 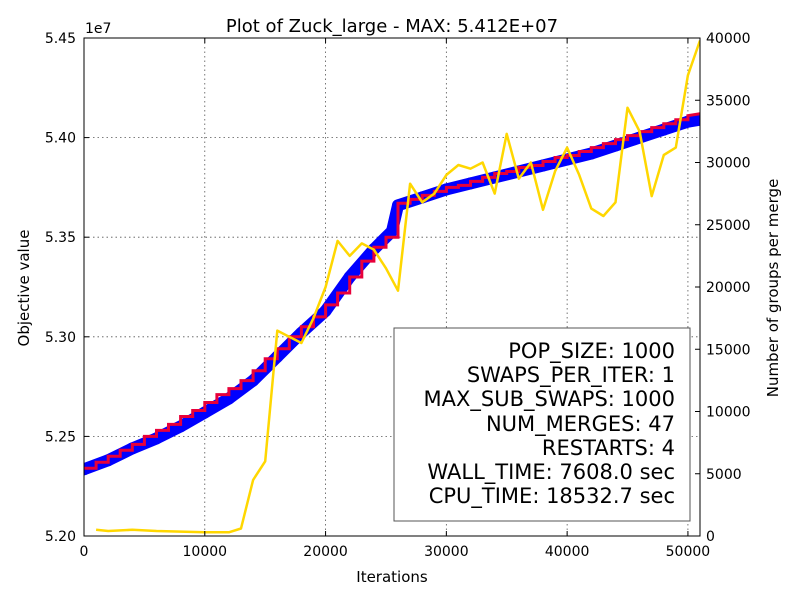 What do you see at coordinates (392, 577) in the screenshot?
I see `x-axis-label: Iterations` at bounding box center [392, 577].